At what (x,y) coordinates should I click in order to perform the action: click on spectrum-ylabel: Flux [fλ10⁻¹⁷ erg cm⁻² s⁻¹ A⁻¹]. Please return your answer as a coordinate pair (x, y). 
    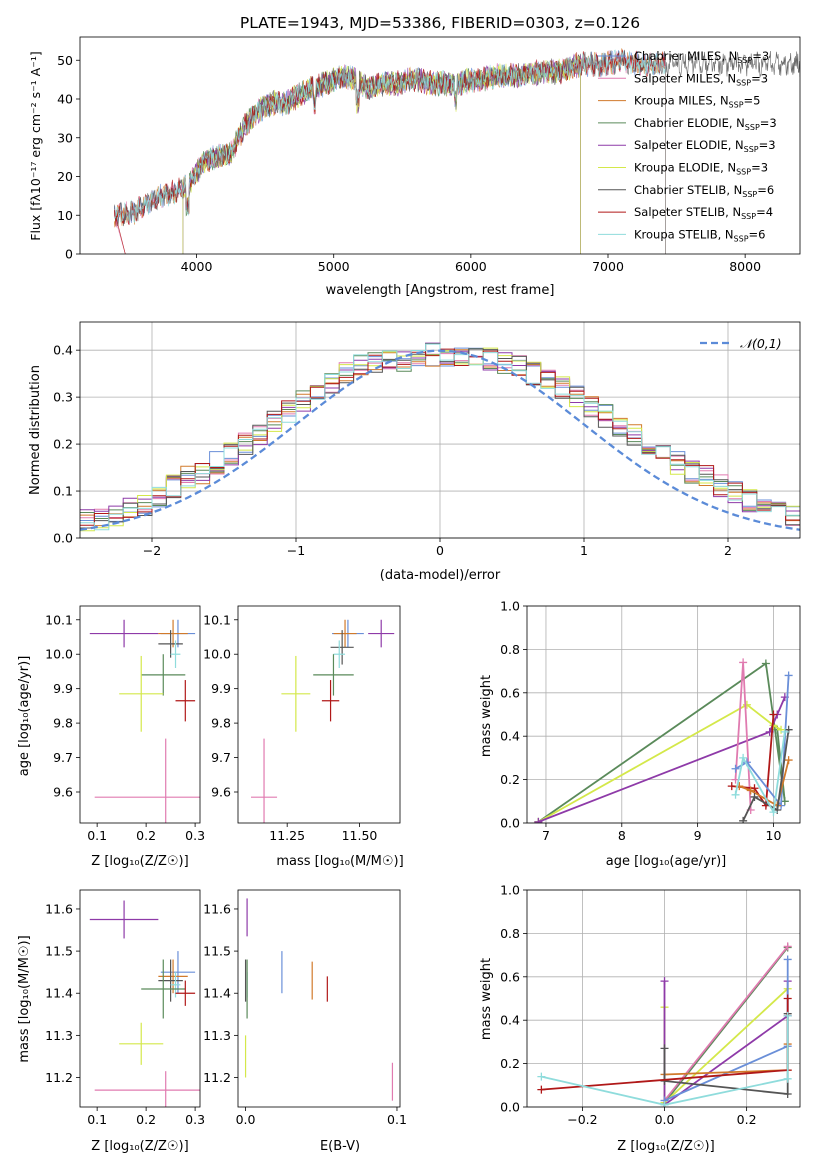
    Looking at the image, I should click on (35, 145).